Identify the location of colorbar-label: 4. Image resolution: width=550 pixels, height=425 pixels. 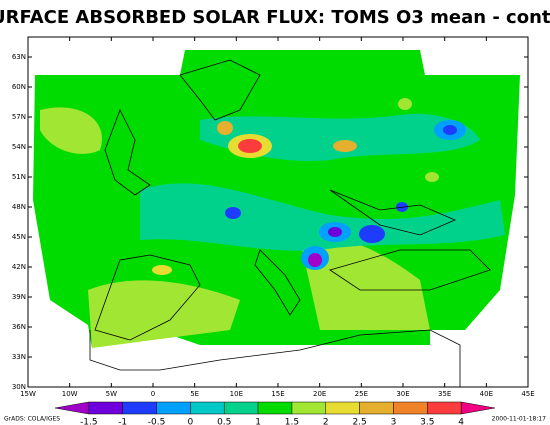
(461, 421).